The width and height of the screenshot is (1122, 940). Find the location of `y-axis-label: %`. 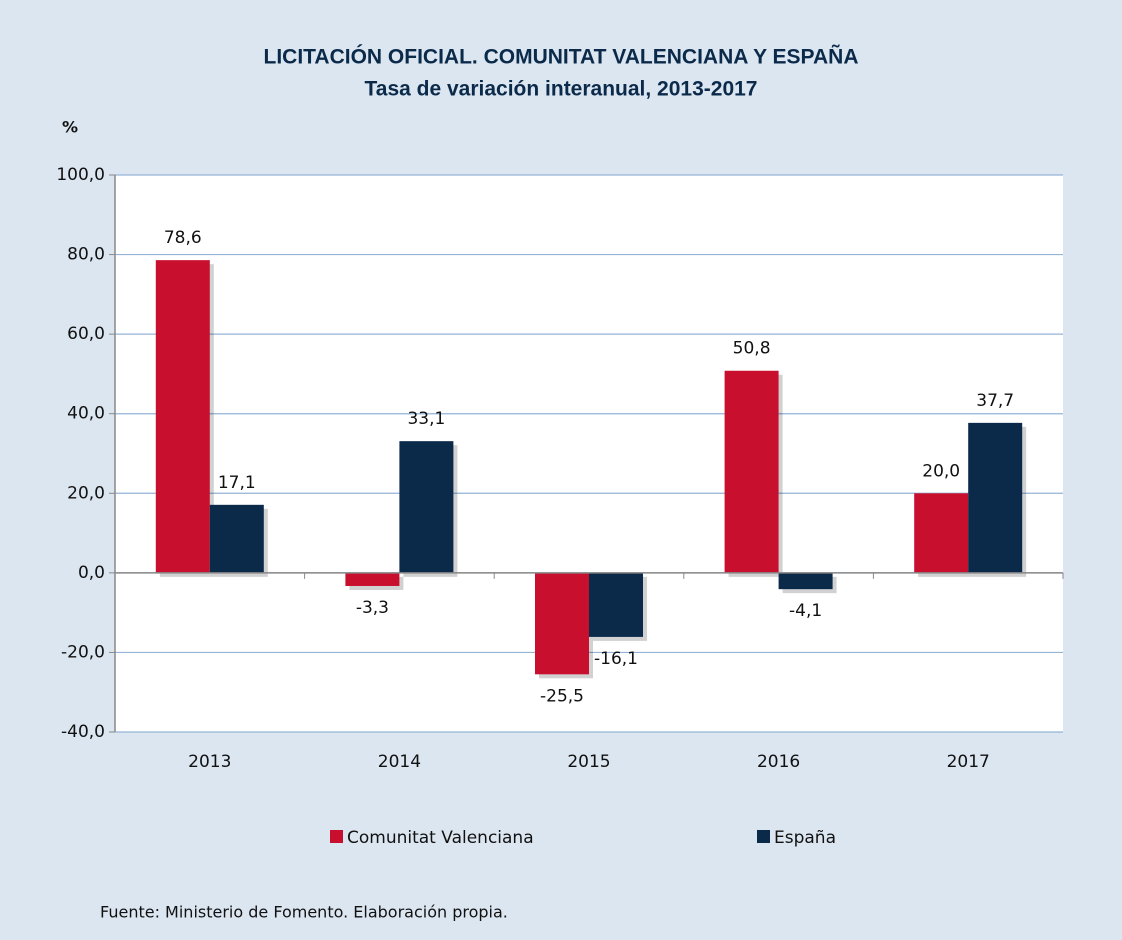

y-axis-label: % is located at coordinates (70, 127).